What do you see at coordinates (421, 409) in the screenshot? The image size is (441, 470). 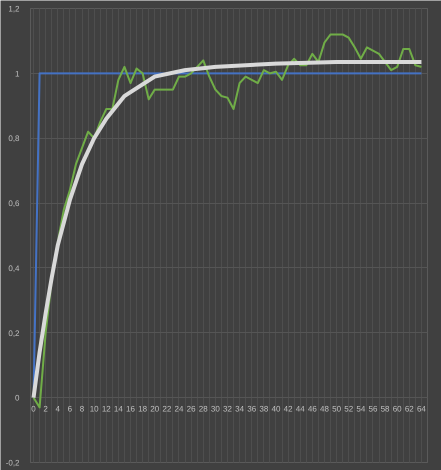 I see `x-tick-label: 64` at bounding box center [421, 409].